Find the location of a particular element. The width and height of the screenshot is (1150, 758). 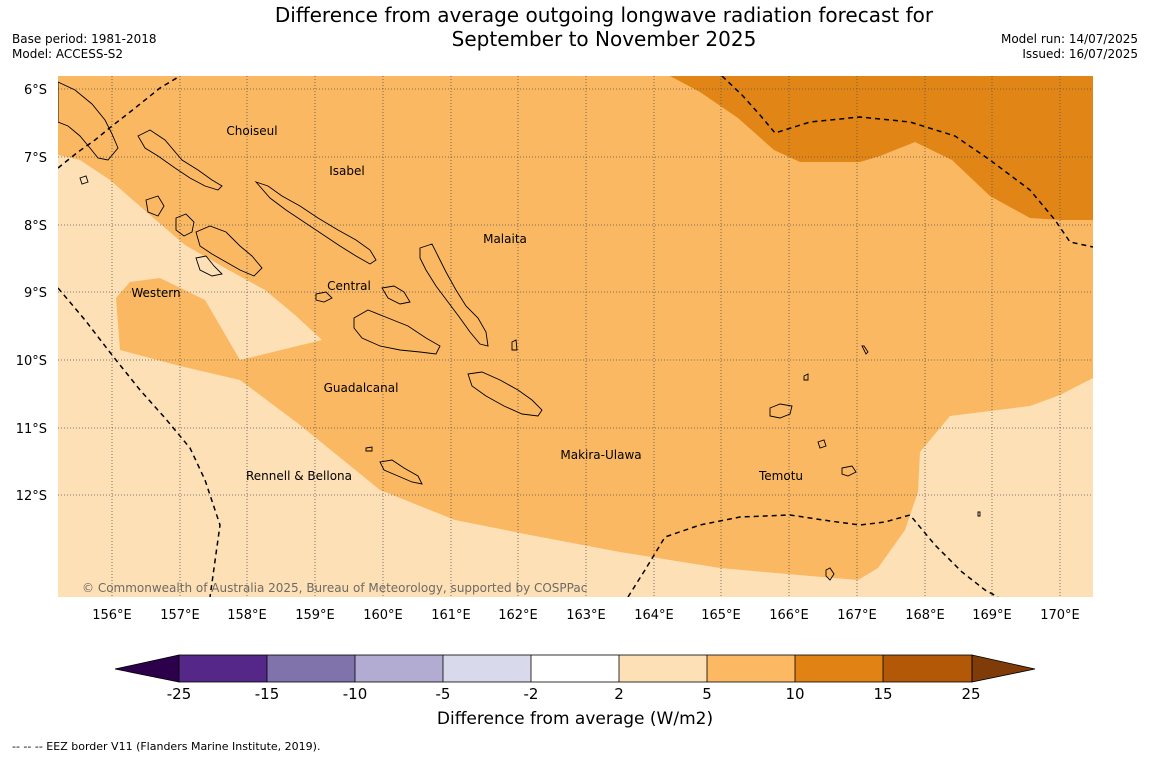

colorbar-tick: 10 is located at coordinates (794, 694).